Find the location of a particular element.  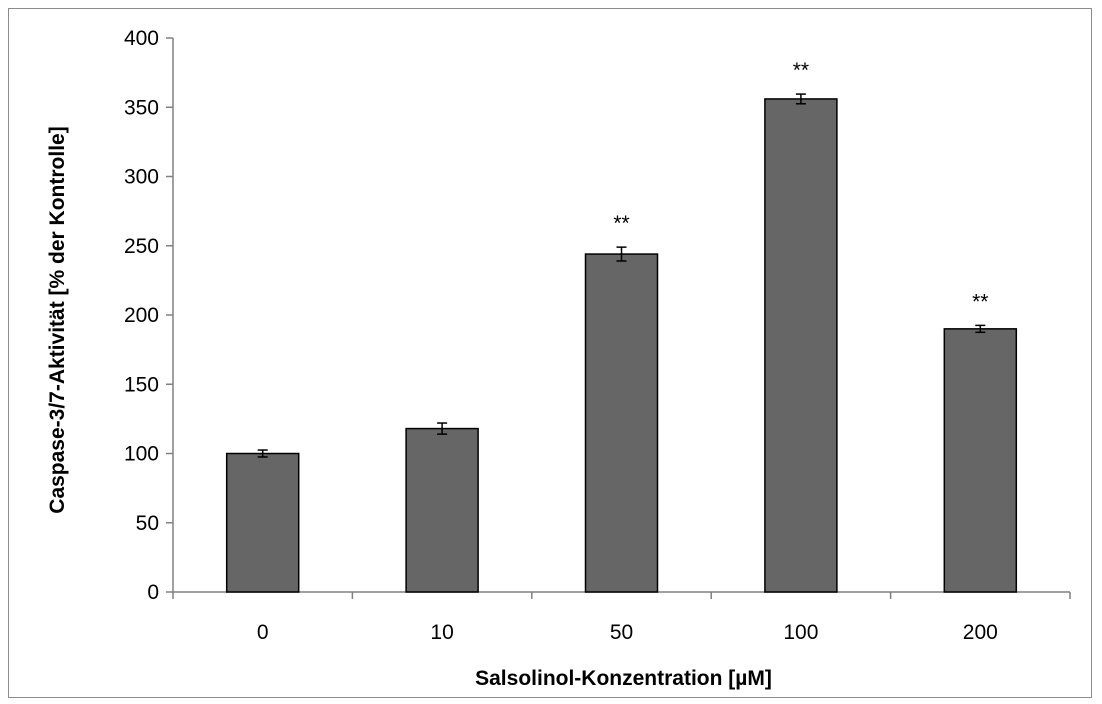

x-tick-label: 10 is located at coordinates (441, 632).